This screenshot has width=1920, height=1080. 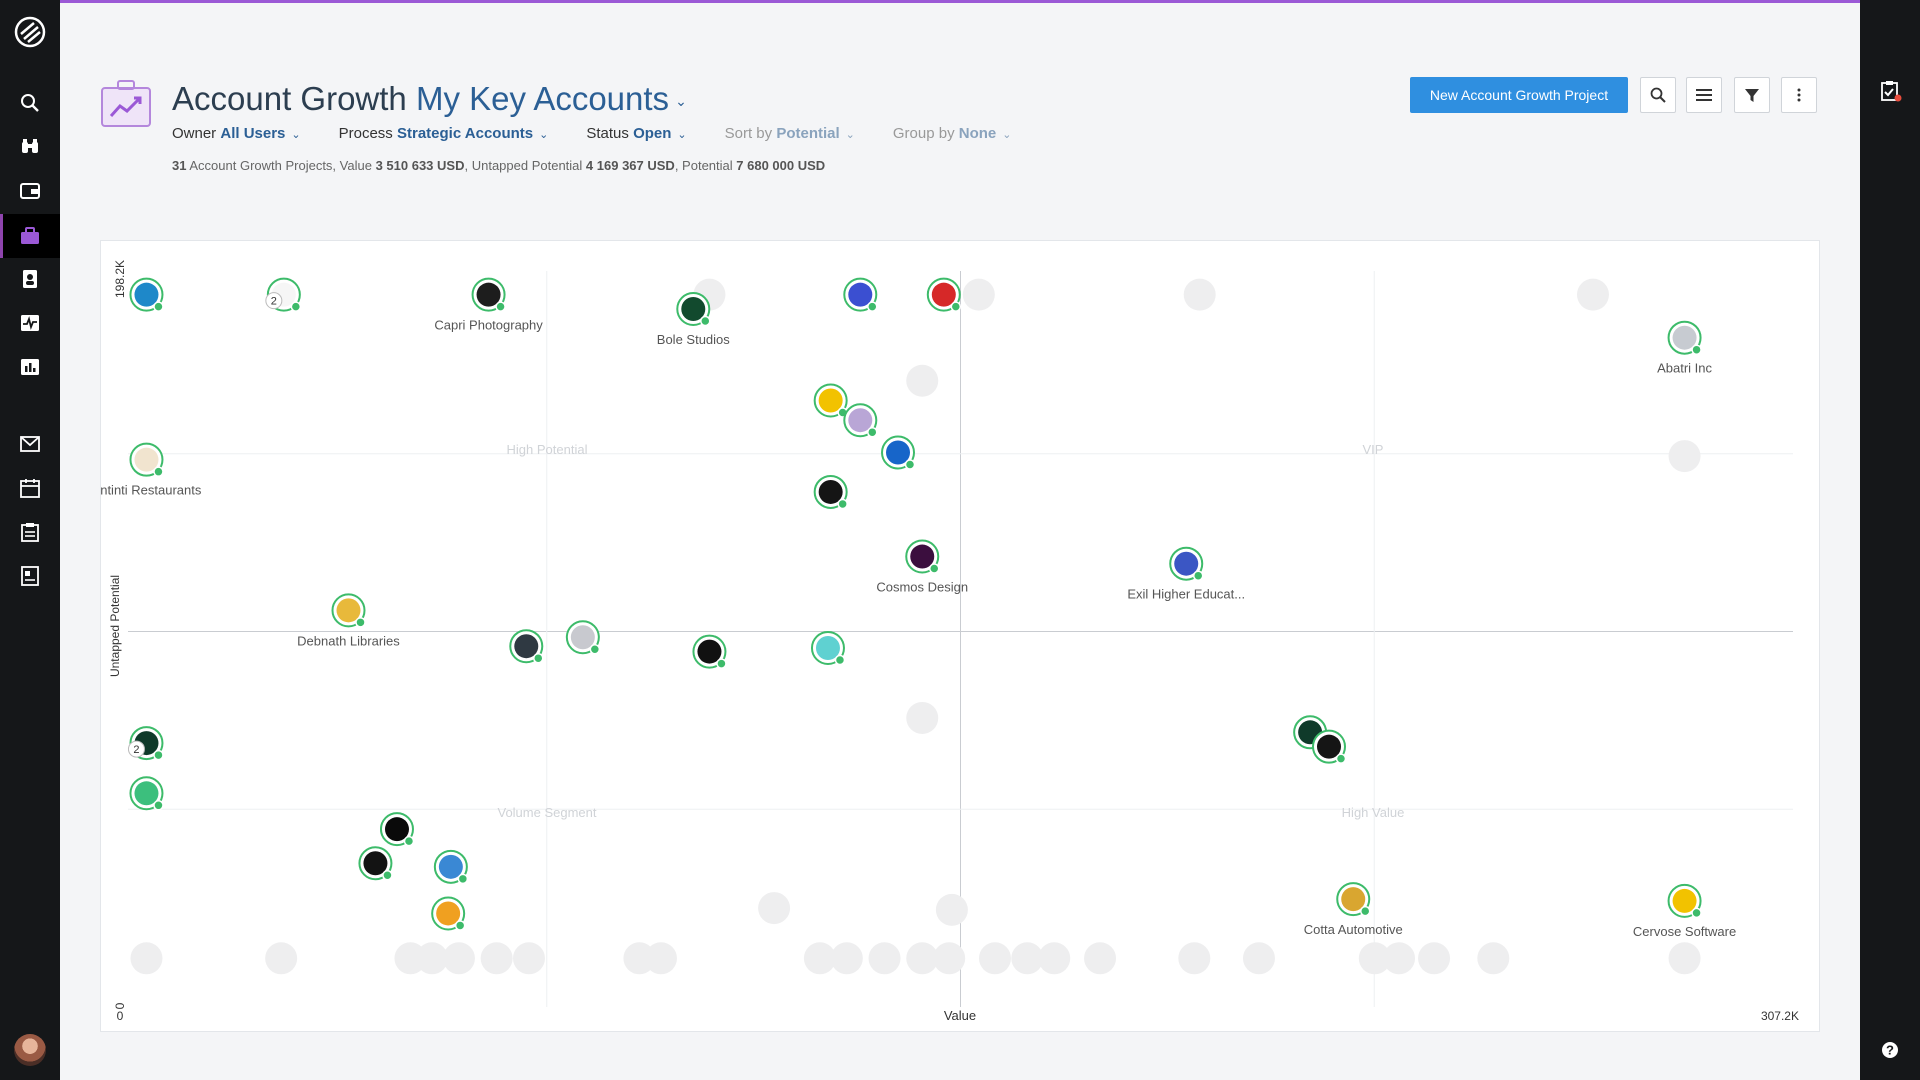 I want to click on more-options-button, so click(x=1799, y=95).